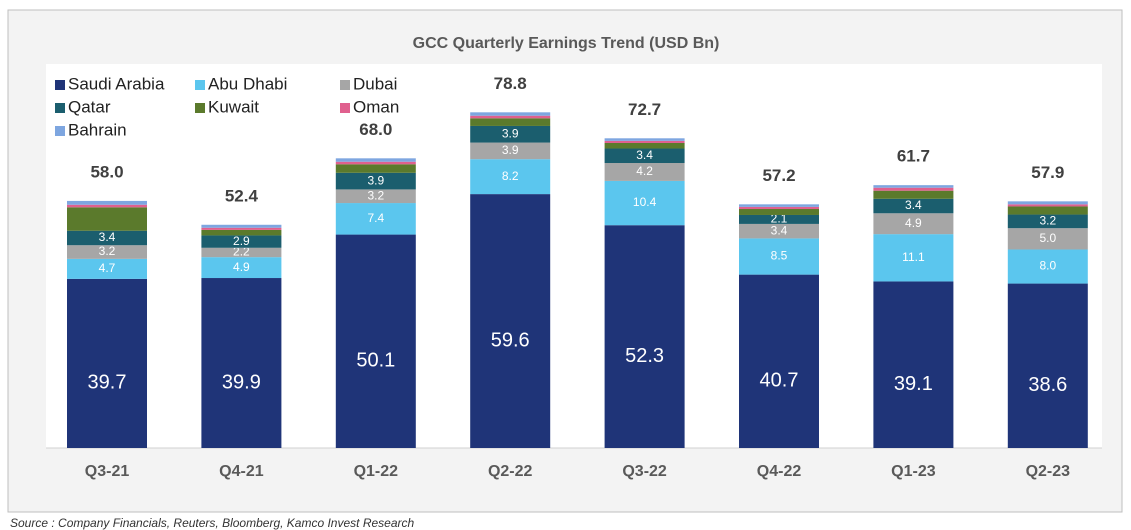 The height and width of the screenshot is (530, 1131). What do you see at coordinates (242, 195) in the screenshot?
I see `total-label: 52.4` at bounding box center [242, 195].